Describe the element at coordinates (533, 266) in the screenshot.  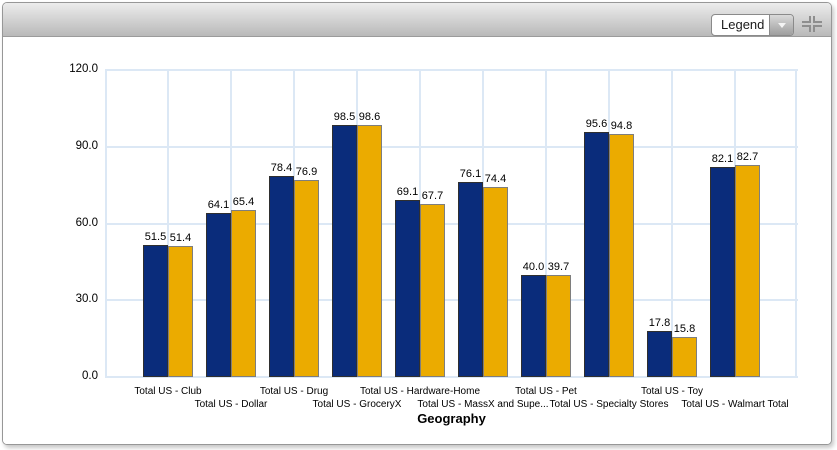
I see `bar-value-label: 40.0` at that location.